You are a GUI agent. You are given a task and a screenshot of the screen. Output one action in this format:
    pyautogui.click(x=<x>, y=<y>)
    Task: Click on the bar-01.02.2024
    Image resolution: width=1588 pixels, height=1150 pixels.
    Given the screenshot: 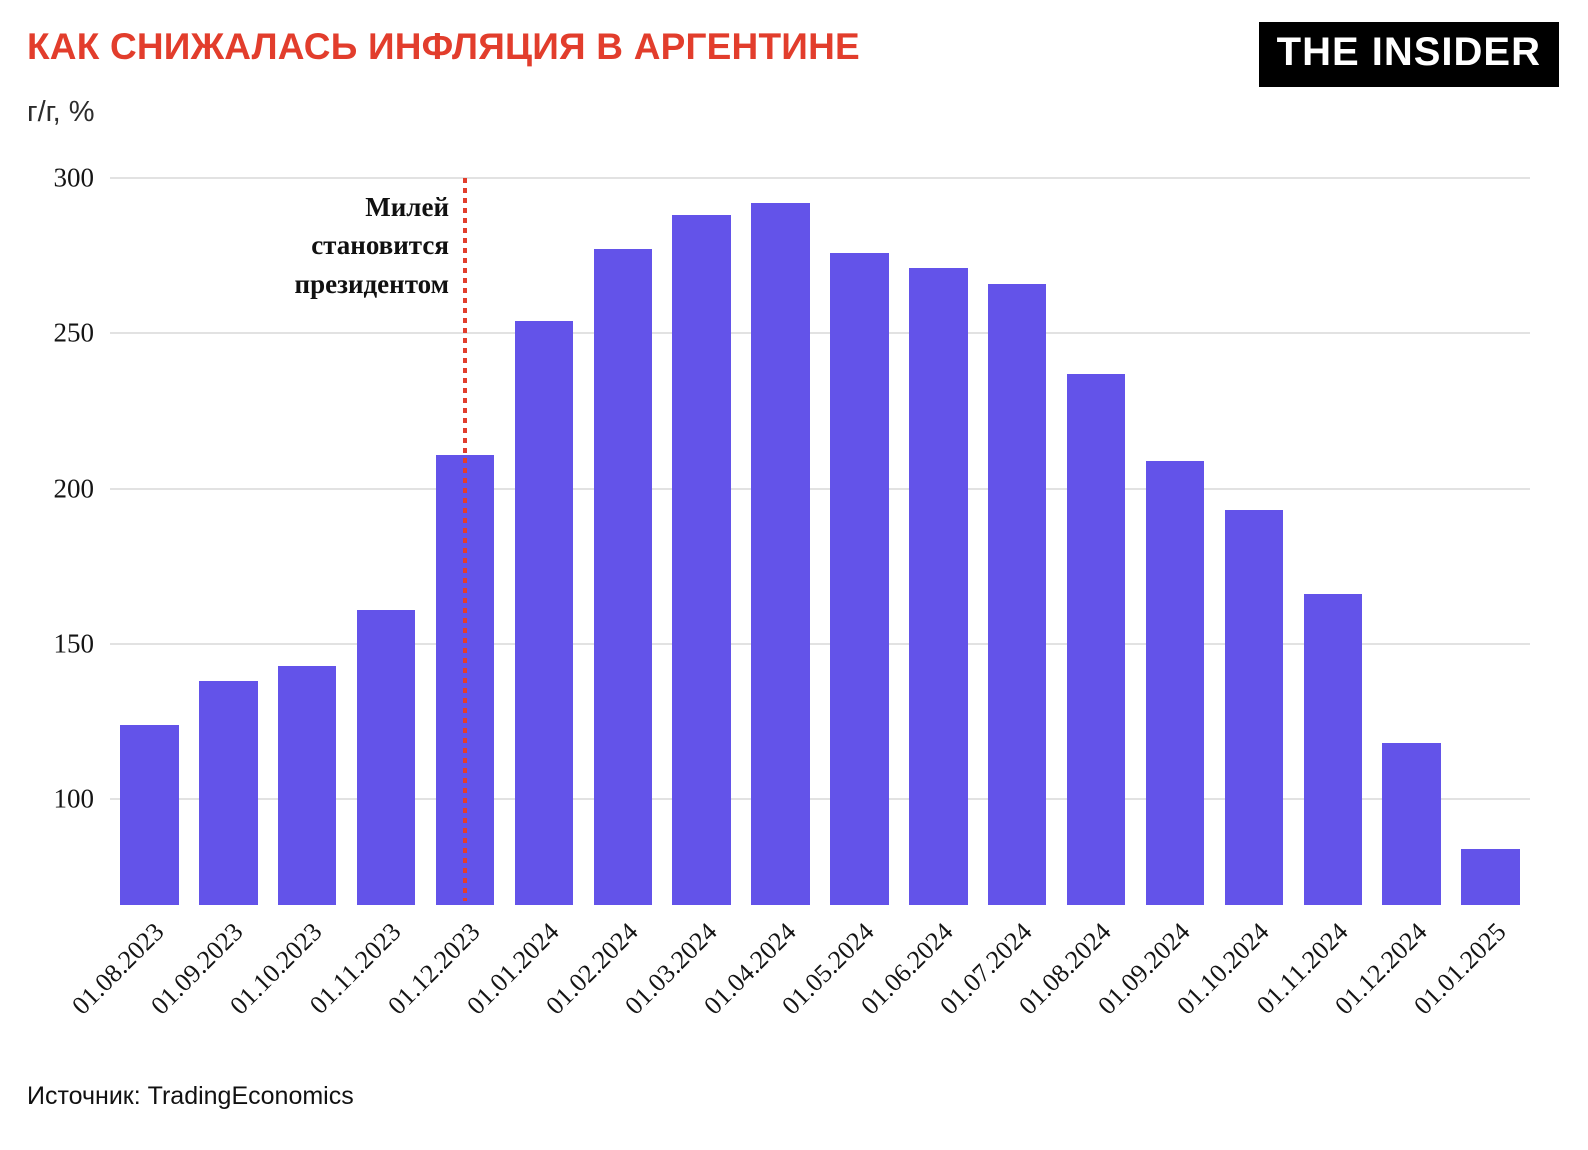 What is the action you would take?
    pyautogui.click(x=622, y=577)
    